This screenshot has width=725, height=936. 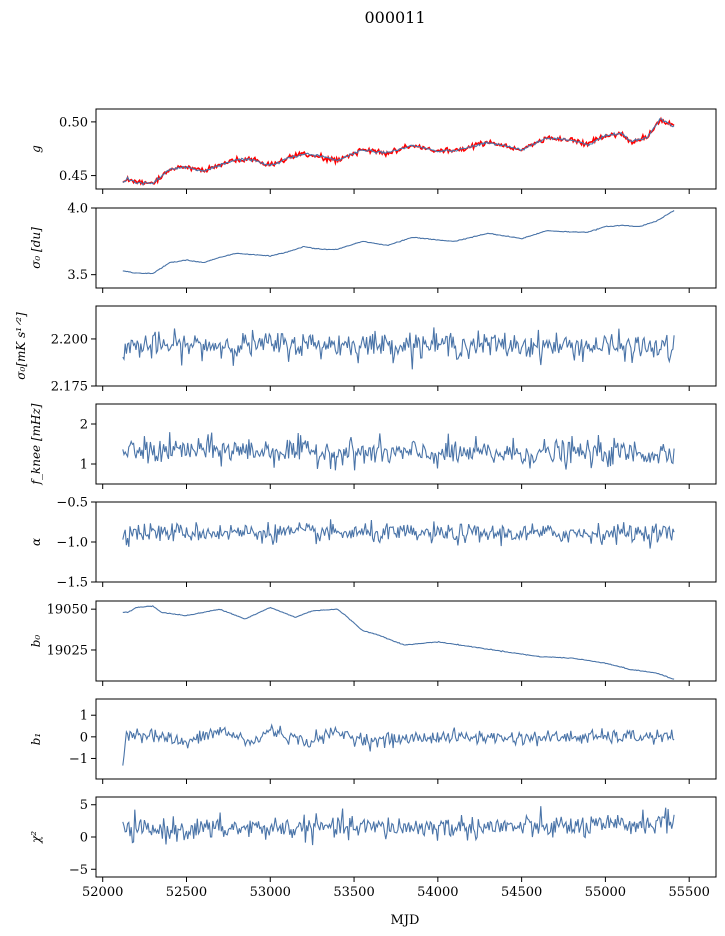 What do you see at coordinates (67, 650) in the screenshot?
I see `y-tick-label: 19025` at bounding box center [67, 650].